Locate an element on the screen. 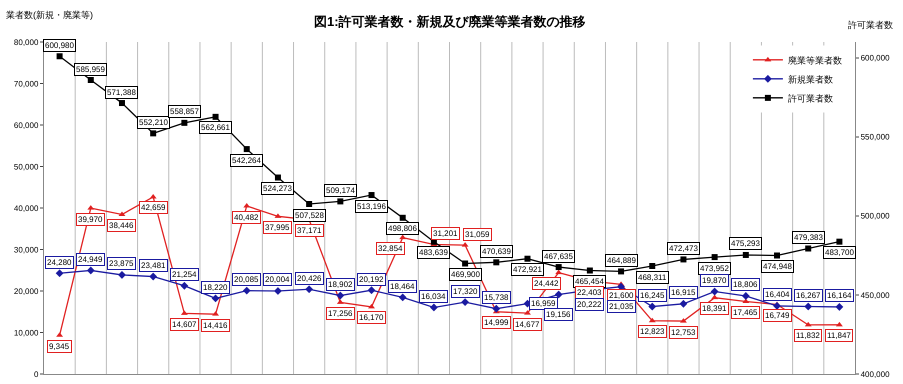 The width and height of the screenshot is (903, 384). data-label: 24,442 is located at coordinates (547, 283).